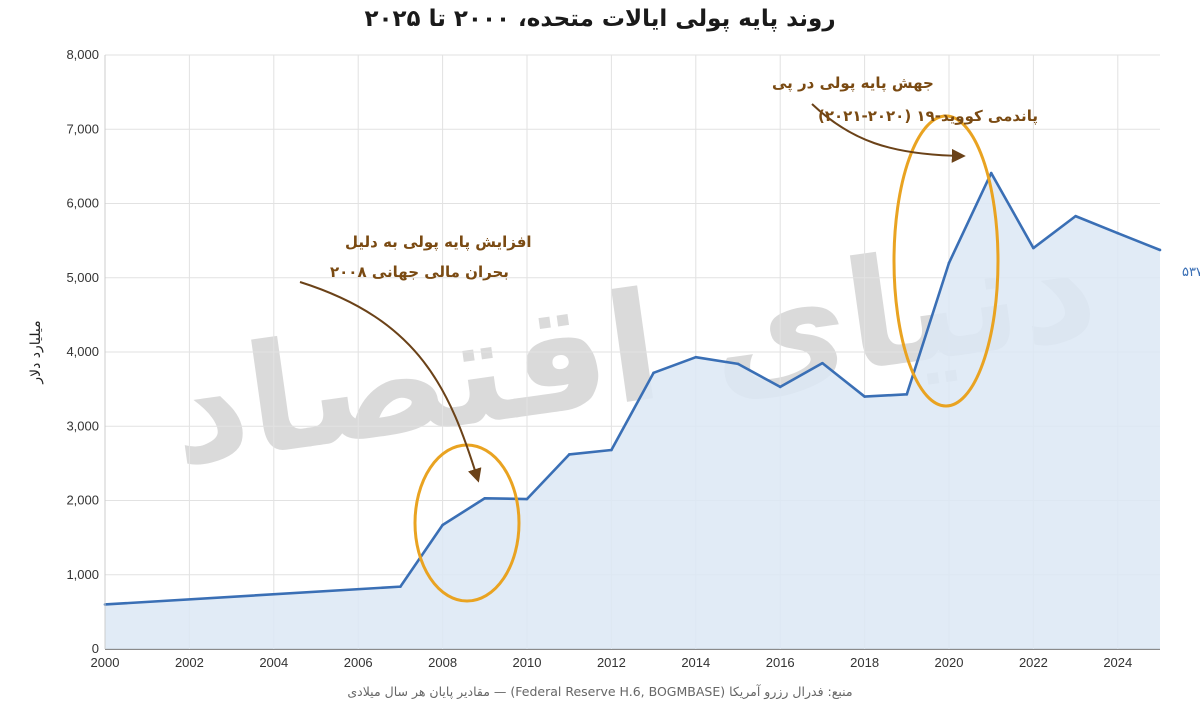 This screenshot has width=1200, height=713. What do you see at coordinates (36, 352) in the screenshot?
I see `y-axis-label: میلیارد دلار` at bounding box center [36, 352].